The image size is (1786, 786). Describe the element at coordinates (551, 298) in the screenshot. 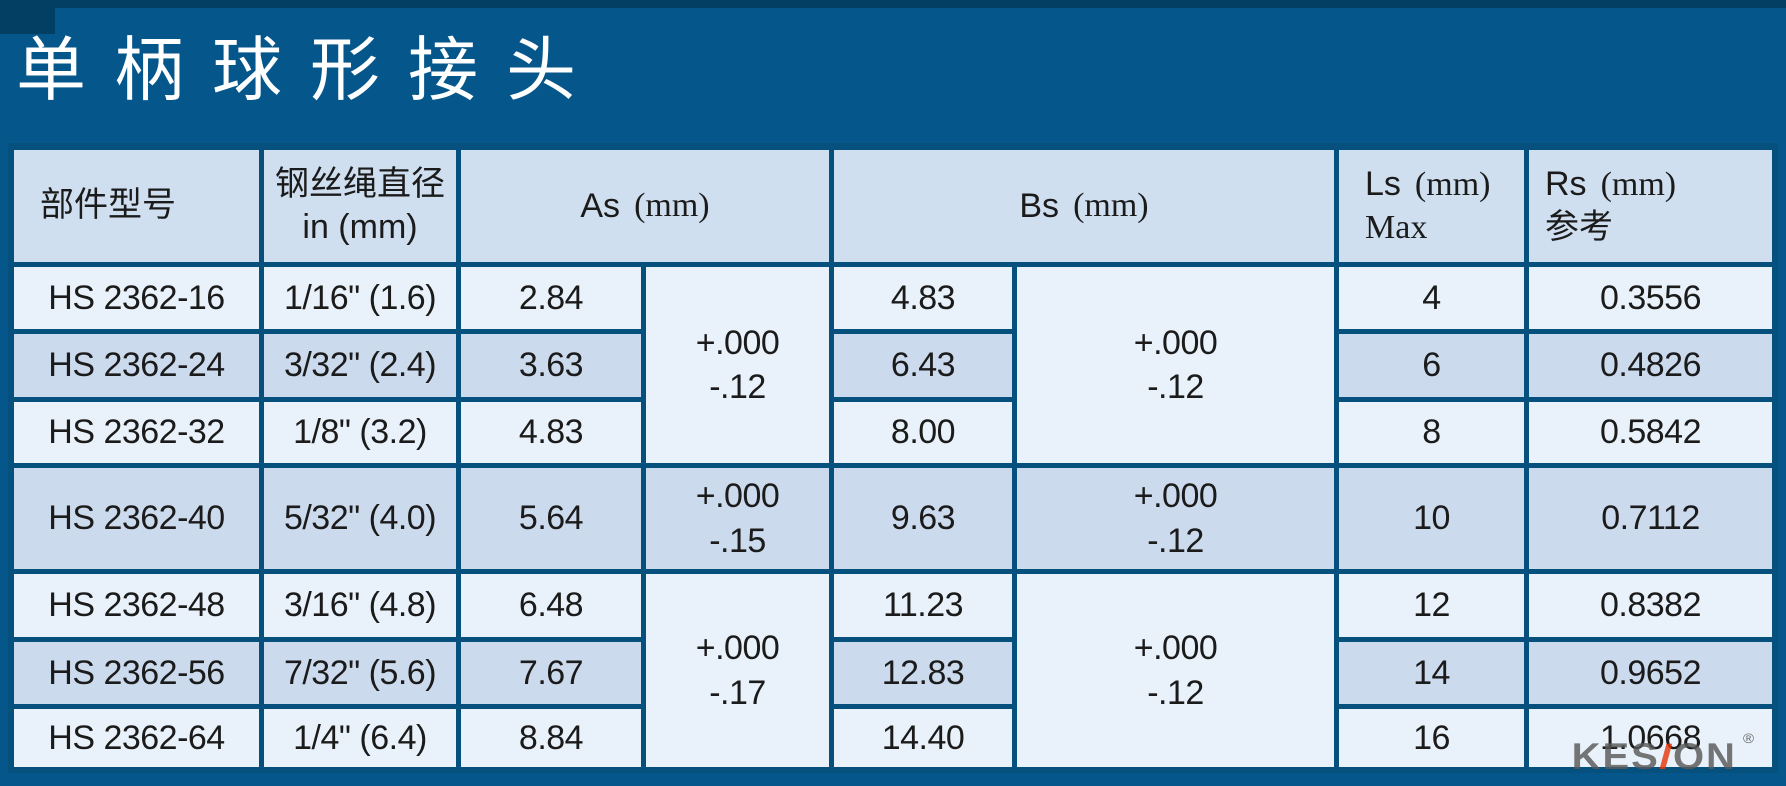

I see `as-value-cell: 2.84` at that location.